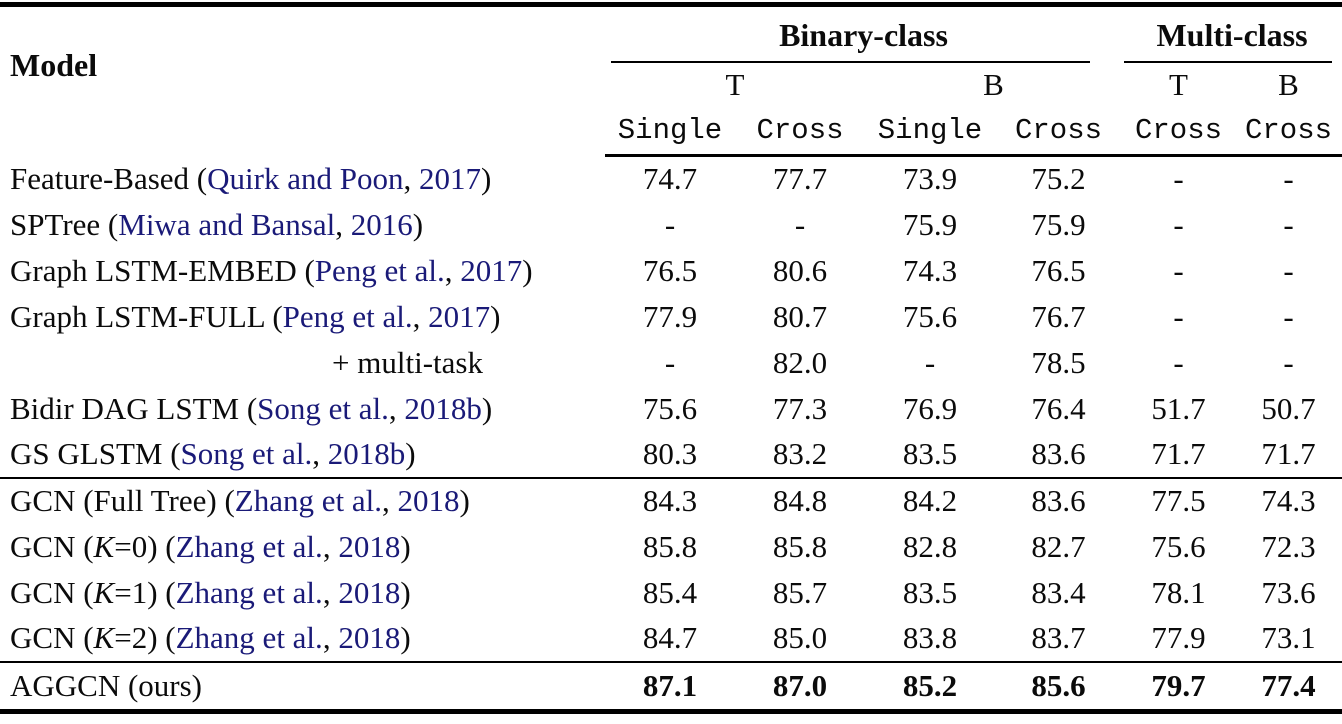 This screenshot has width=1342, height=724. What do you see at coordinates (1058, 592) in the screenshot?
I see `value-cell: 83.4` at bounding box center [1058, 592].